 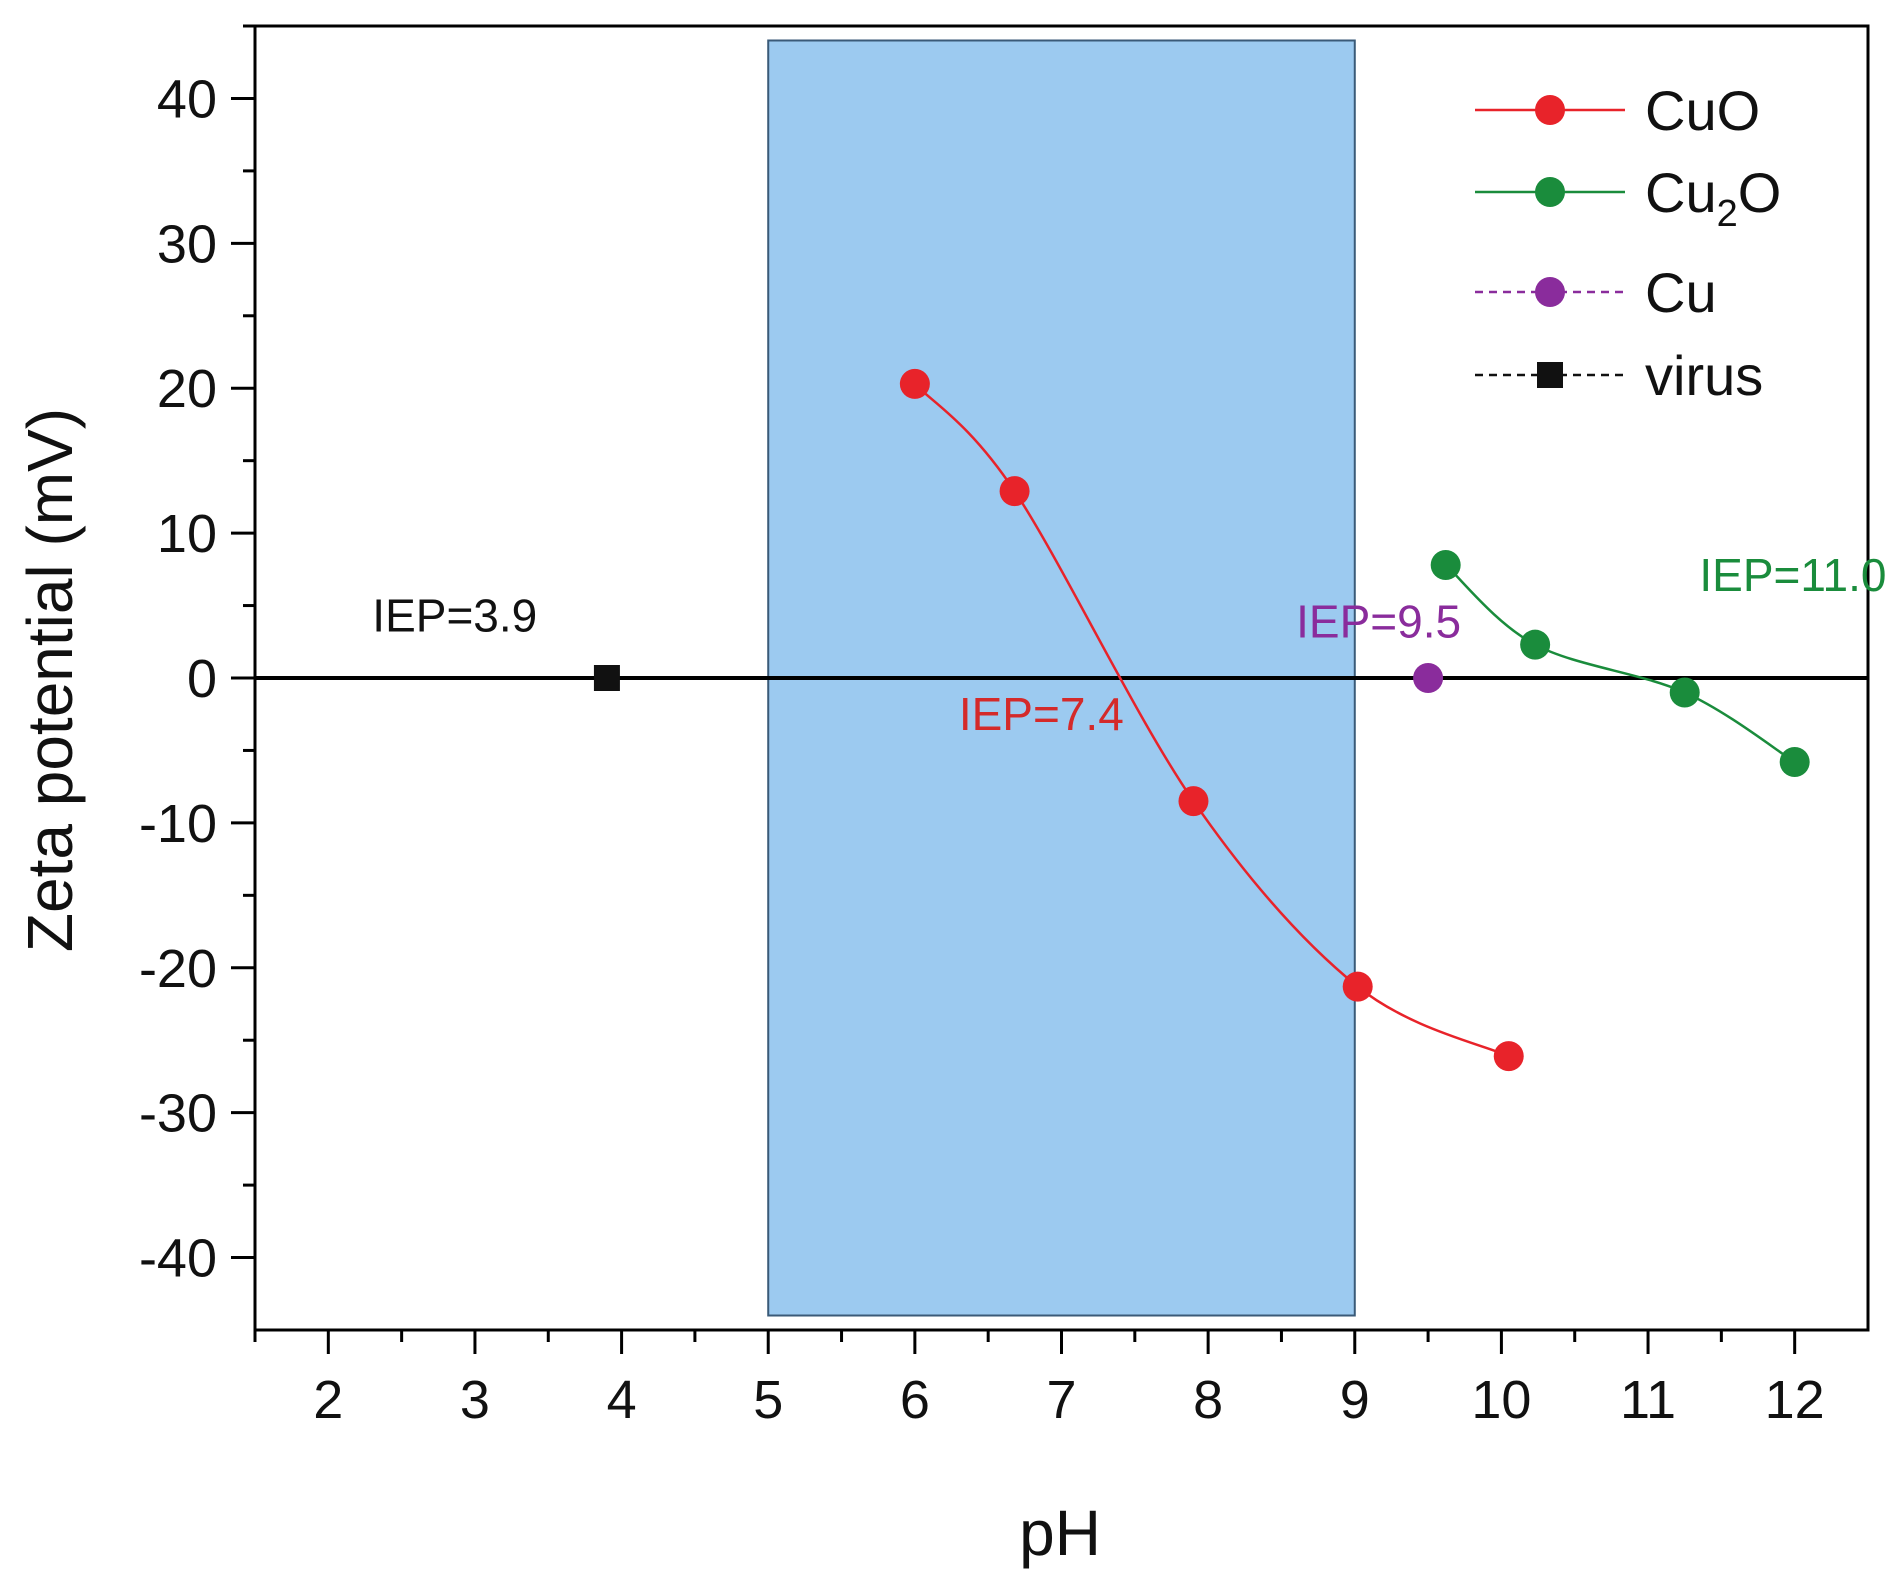 I want to click on x-tick-label: 3, so click(x=475, y=1400).